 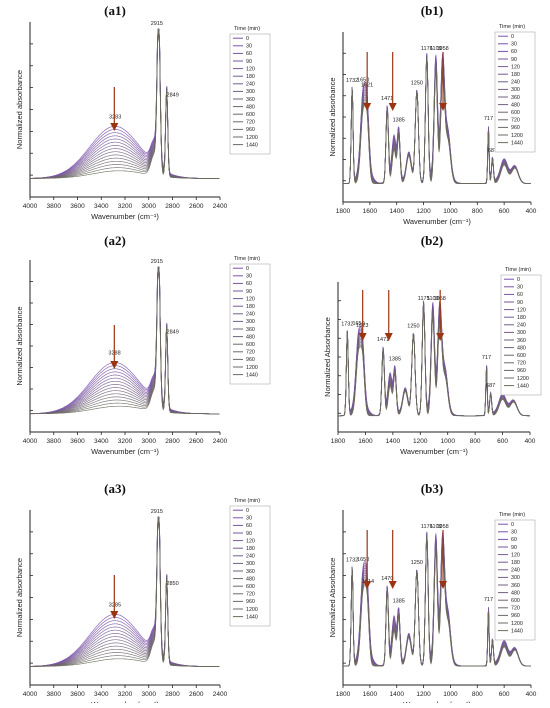 What do you see at coordinates (424, 299) in the screenshot?
I see `peak-label-1175: 1175` at bounding box center [424, 299].